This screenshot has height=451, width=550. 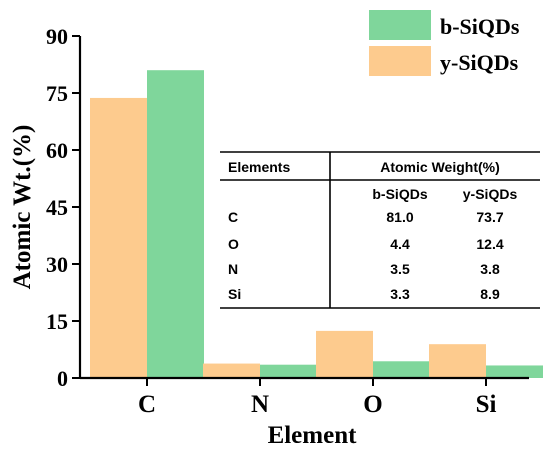 I want to click on y-tick-label: 0, so click(x=62, y=378).